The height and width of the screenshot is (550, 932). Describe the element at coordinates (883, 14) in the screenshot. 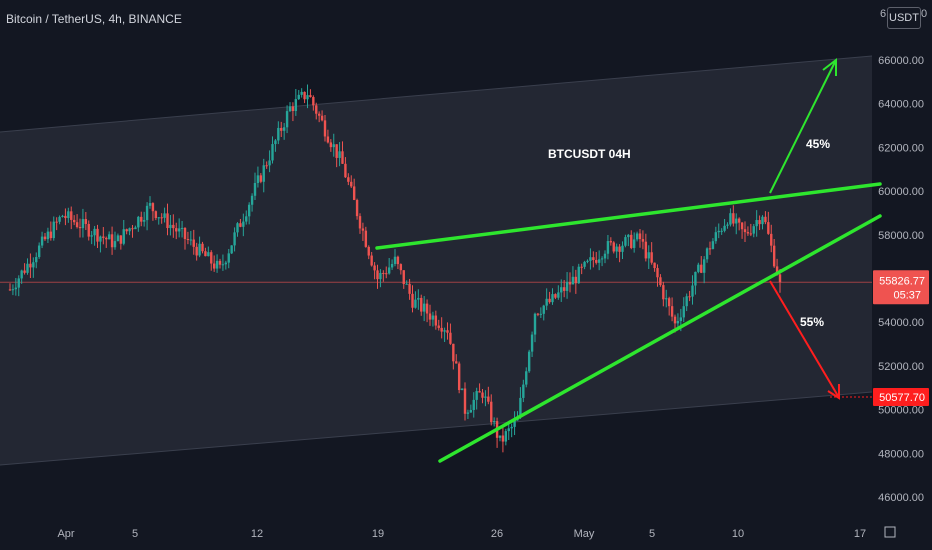

I see `top-partial-tick: 6` at that location.